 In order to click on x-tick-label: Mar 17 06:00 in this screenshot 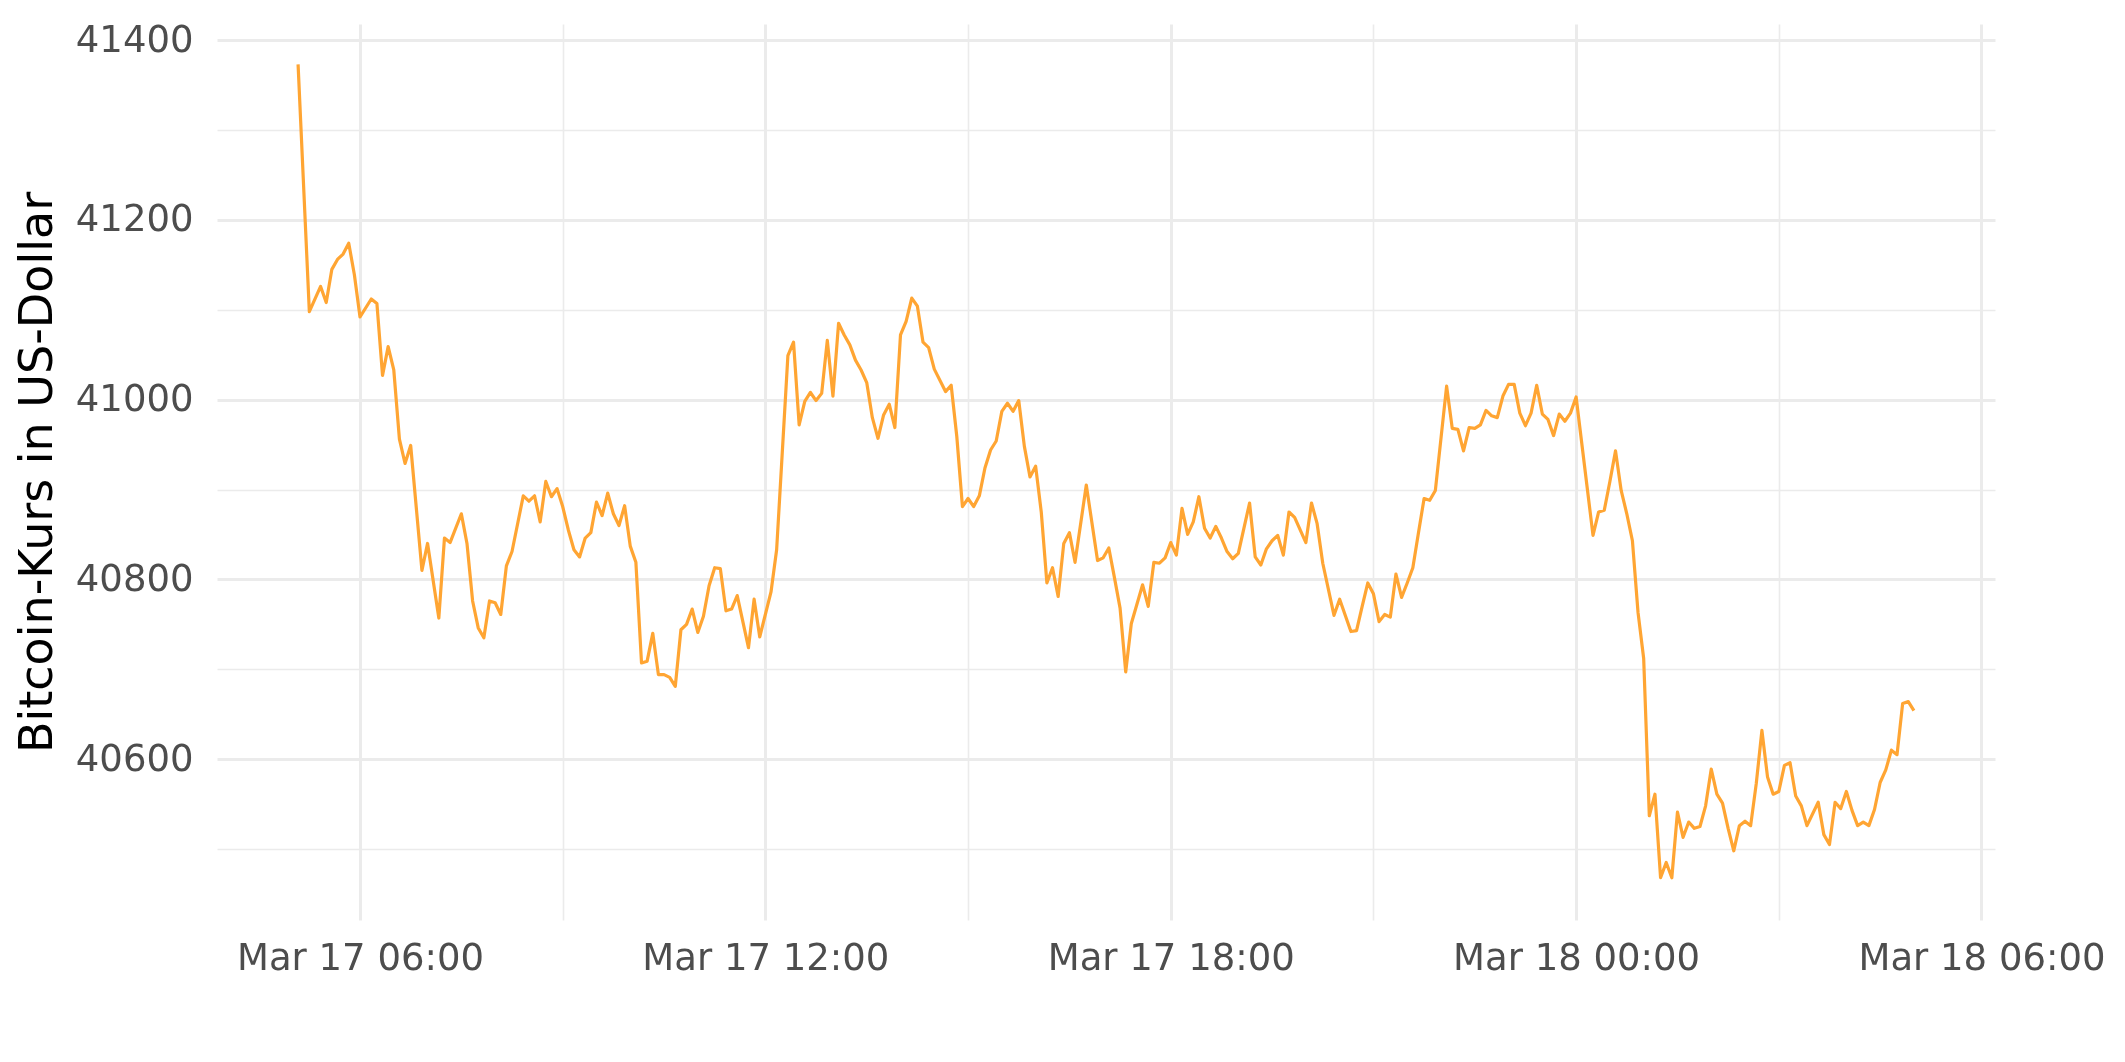, I will do `click(360, 957)`.